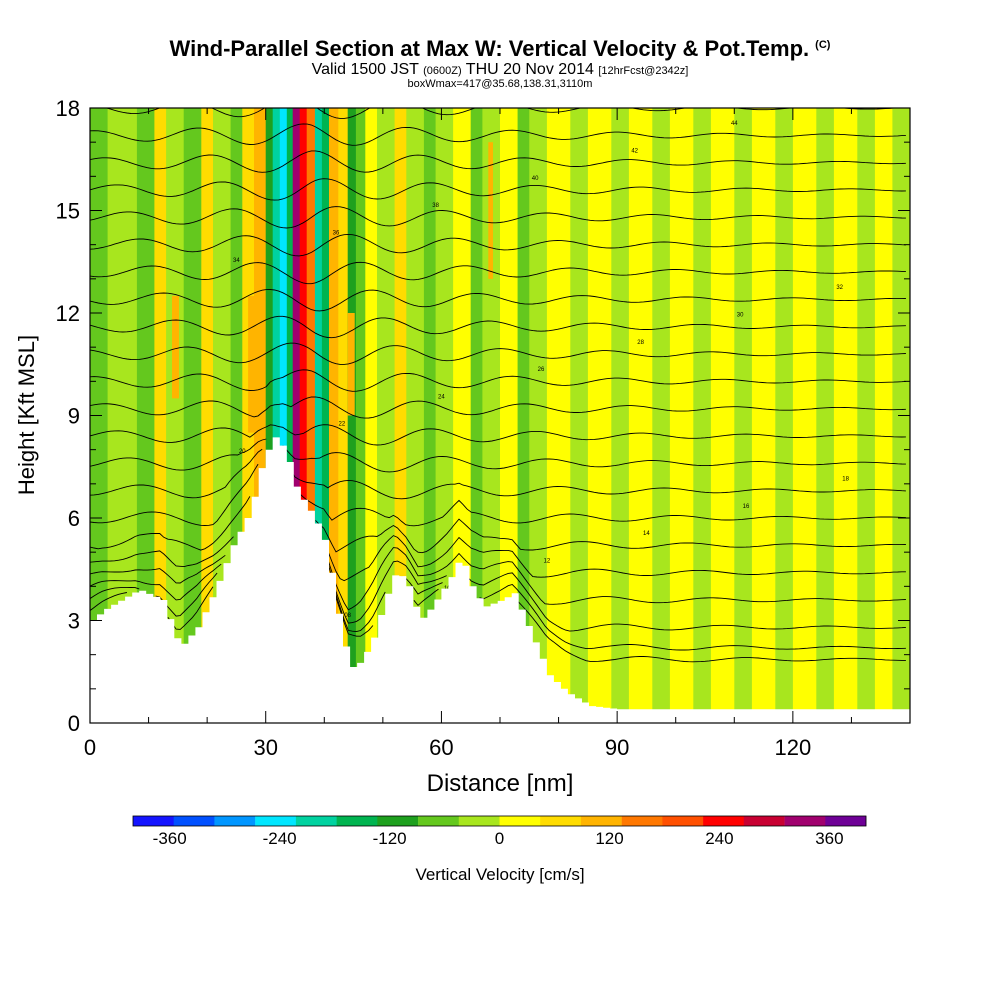 This screenshot has width=1000, height=1000. I want to click on y-tick-label: 0, so click(74, 723).